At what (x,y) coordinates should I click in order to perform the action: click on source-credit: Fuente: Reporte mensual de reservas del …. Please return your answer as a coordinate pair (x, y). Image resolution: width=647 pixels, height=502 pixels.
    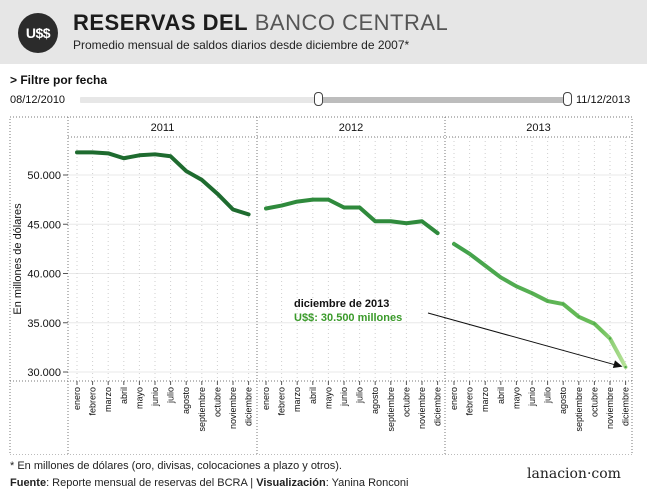
    Looking at the image, I should click on (209, 483).